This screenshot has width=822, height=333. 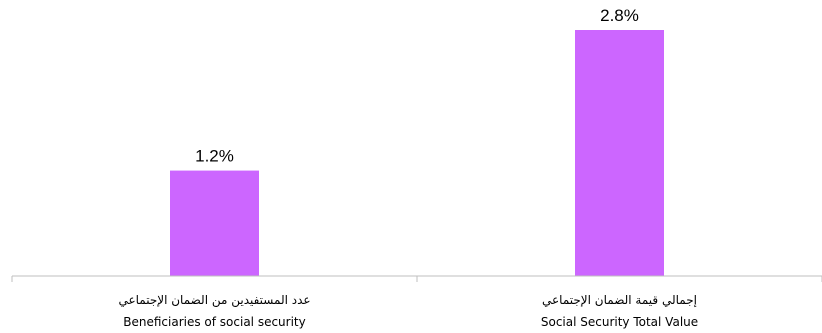 I want to click on bar-value-label: 1.2%, so click(x=214, y=156).